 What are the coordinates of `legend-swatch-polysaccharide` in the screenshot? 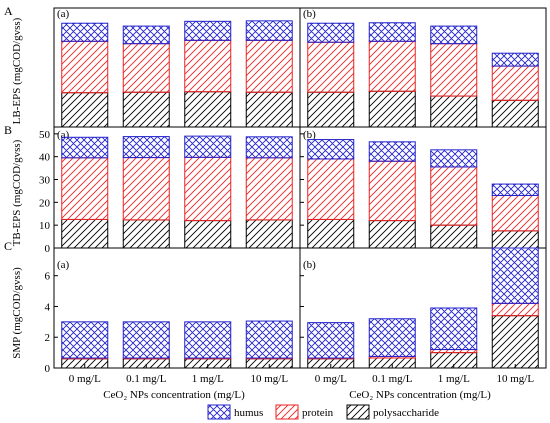 It's located at (358, 412).